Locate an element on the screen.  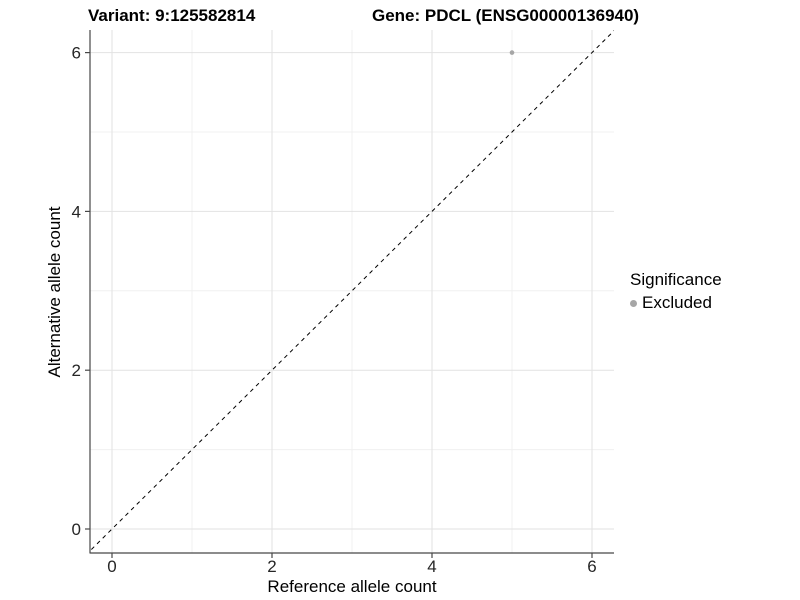
legend-item-excluded: Excluded is located at coordinates (676, 303).